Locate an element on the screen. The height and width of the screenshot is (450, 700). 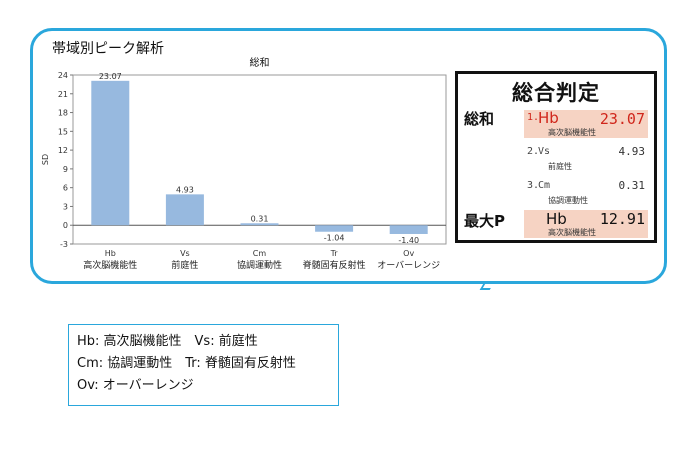
rank-2-desc: 前庭性 is located at coordinates (560, 166).